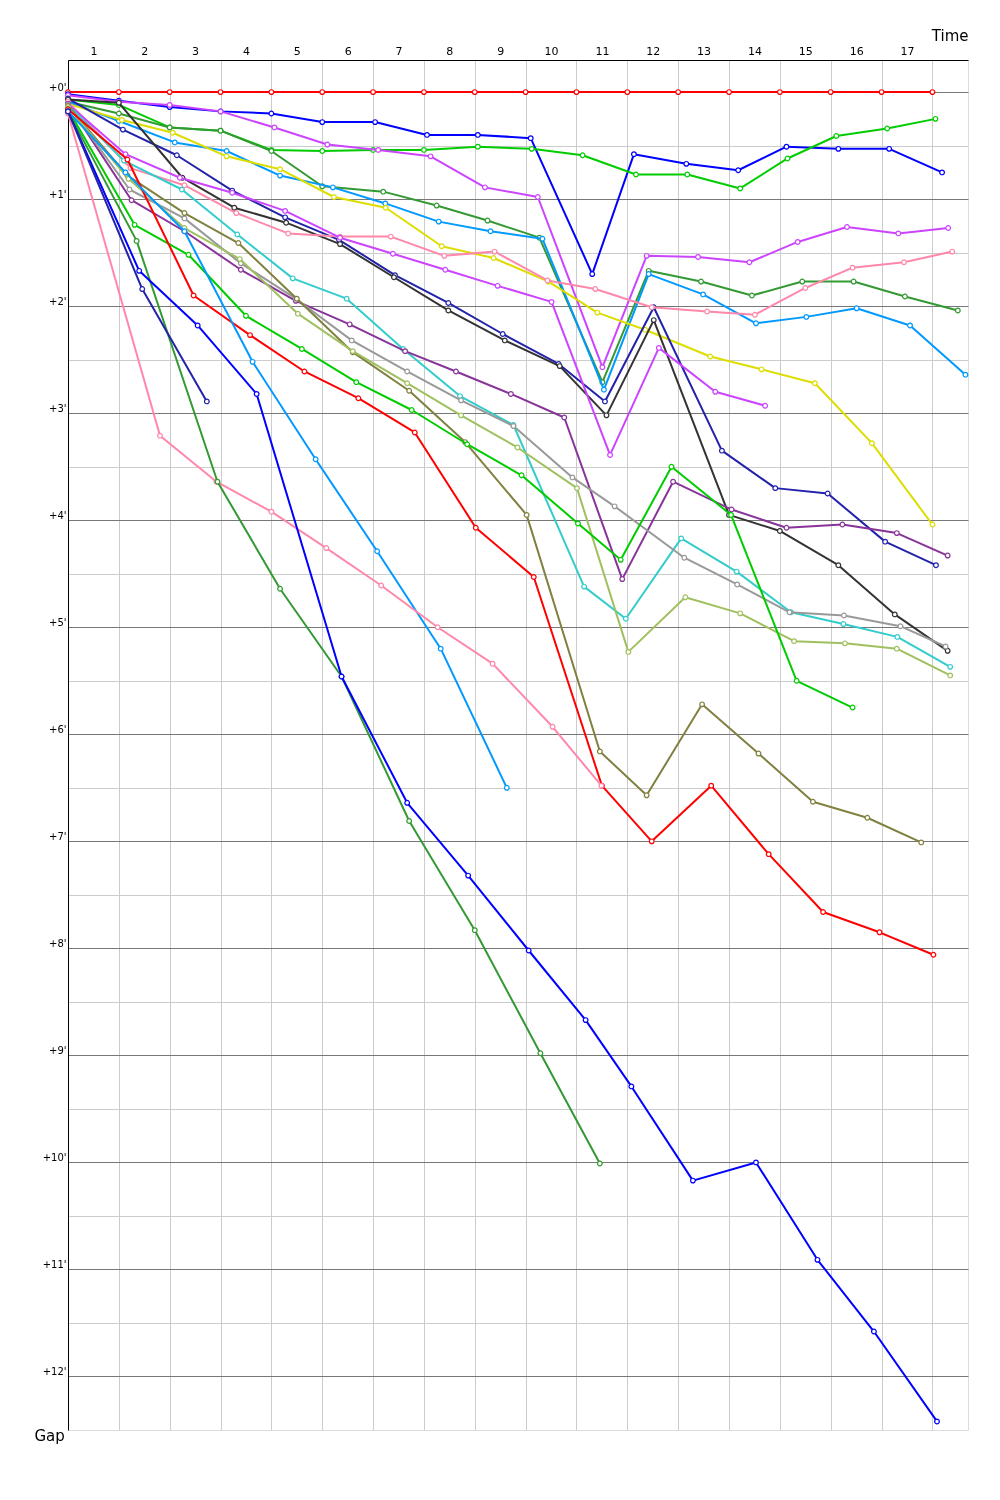  I want to click on y-tick-label: +3', so click(58, 408).